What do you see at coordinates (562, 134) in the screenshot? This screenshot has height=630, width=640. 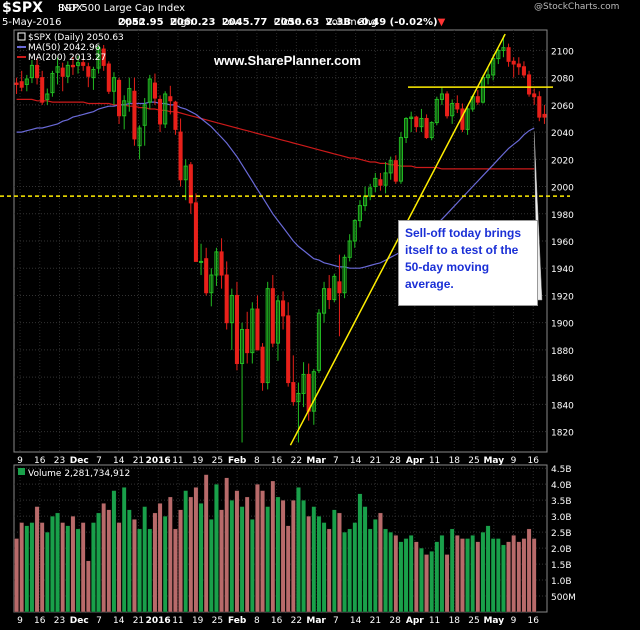 I see `price-tick-label: 2040` at bounding box center [562, 134].